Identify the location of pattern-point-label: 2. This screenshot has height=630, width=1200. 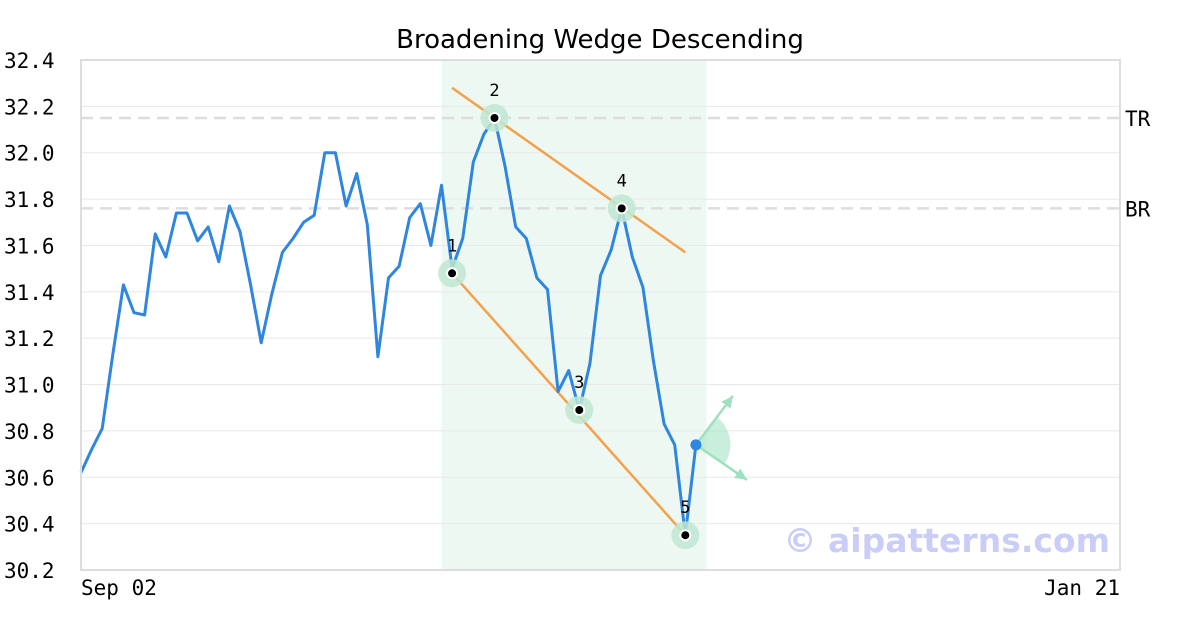
(494, 91).